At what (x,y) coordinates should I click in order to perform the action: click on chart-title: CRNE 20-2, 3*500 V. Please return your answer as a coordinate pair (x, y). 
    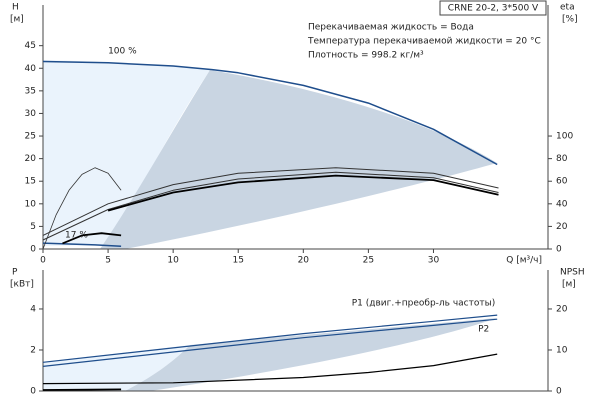
    Looking at the image, I should click on (493, 9).